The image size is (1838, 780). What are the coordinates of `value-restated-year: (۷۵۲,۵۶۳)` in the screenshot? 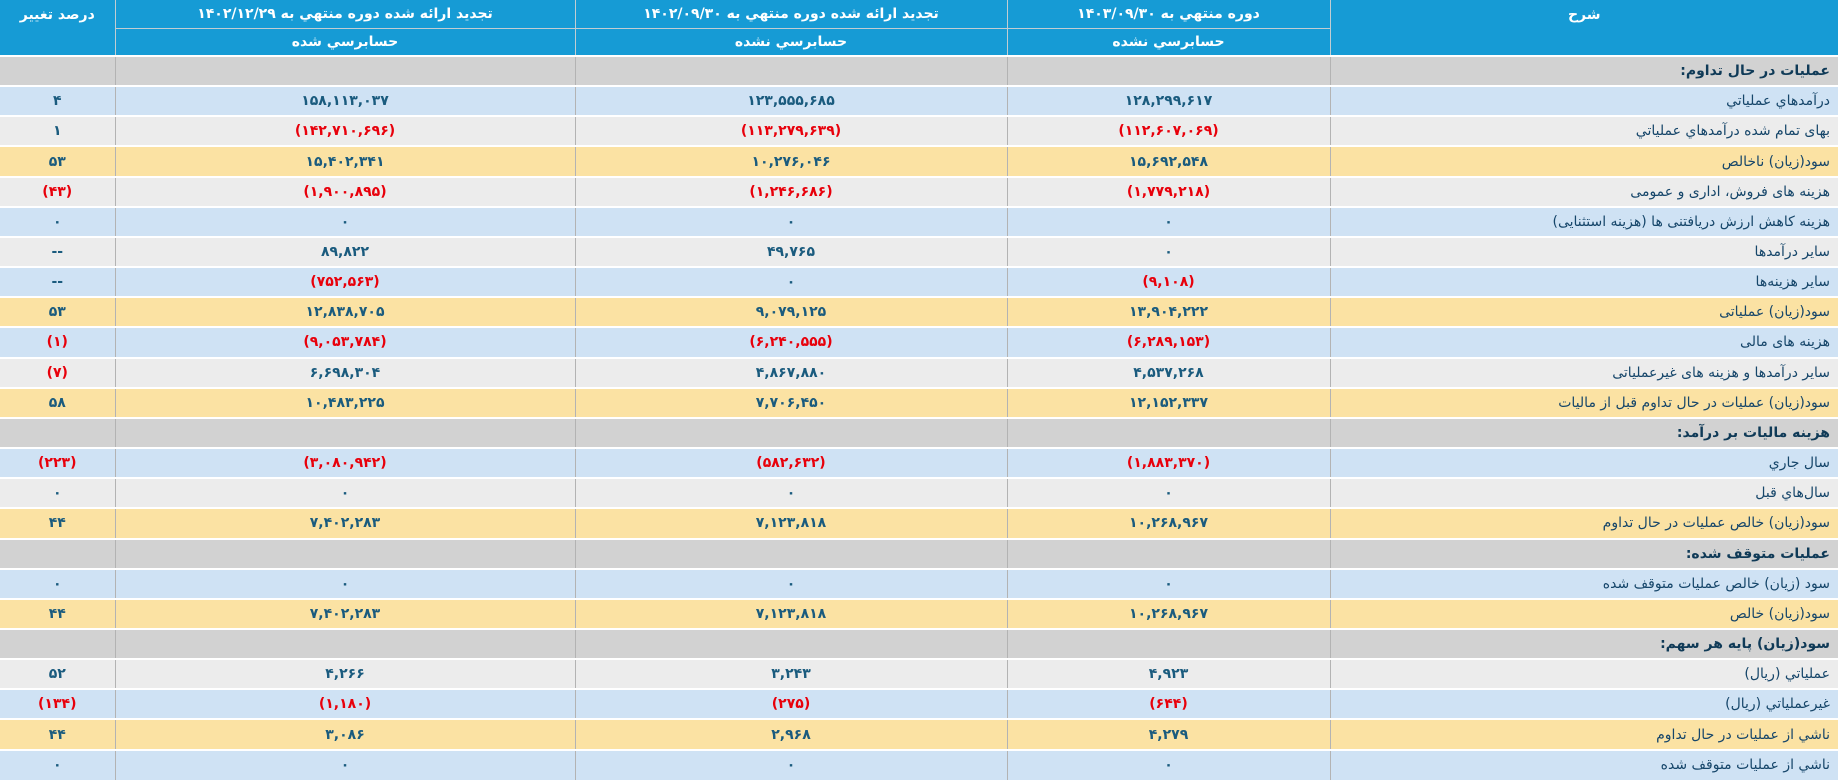 It's located at (345, 282).